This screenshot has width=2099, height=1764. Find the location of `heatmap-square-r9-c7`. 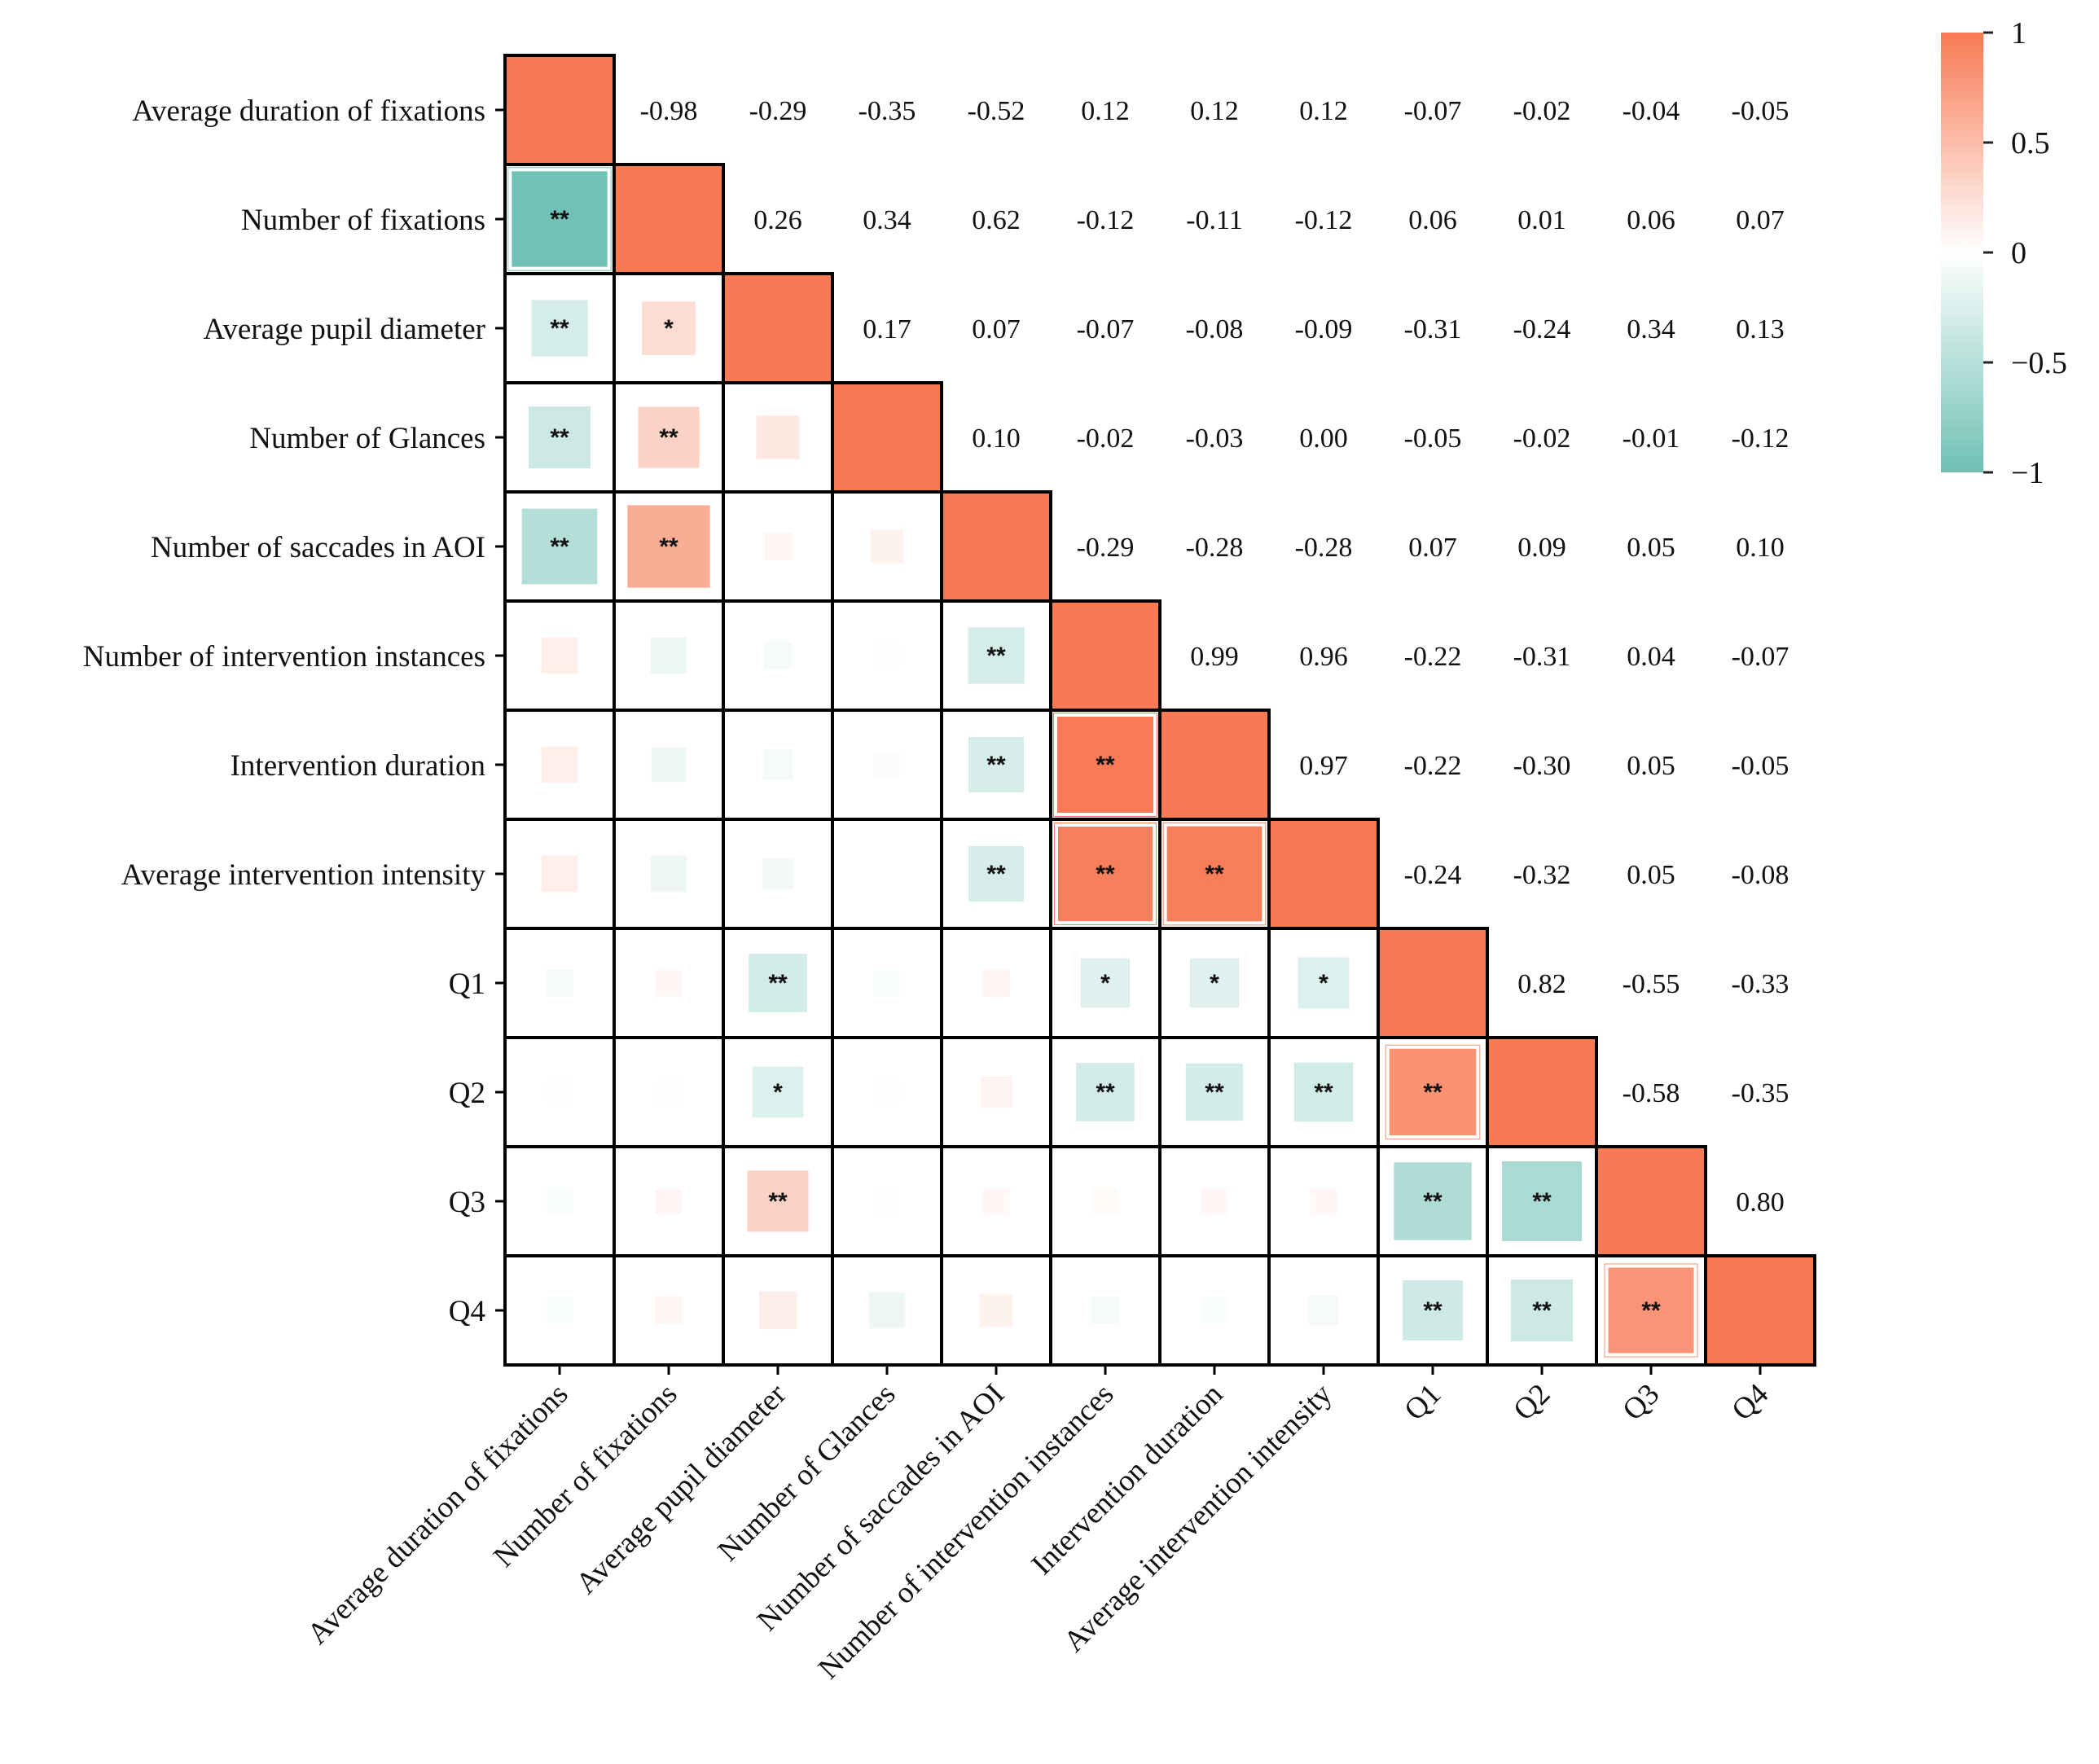

heatmap-square-r9-c7 is located at coordinates (1214, 983).